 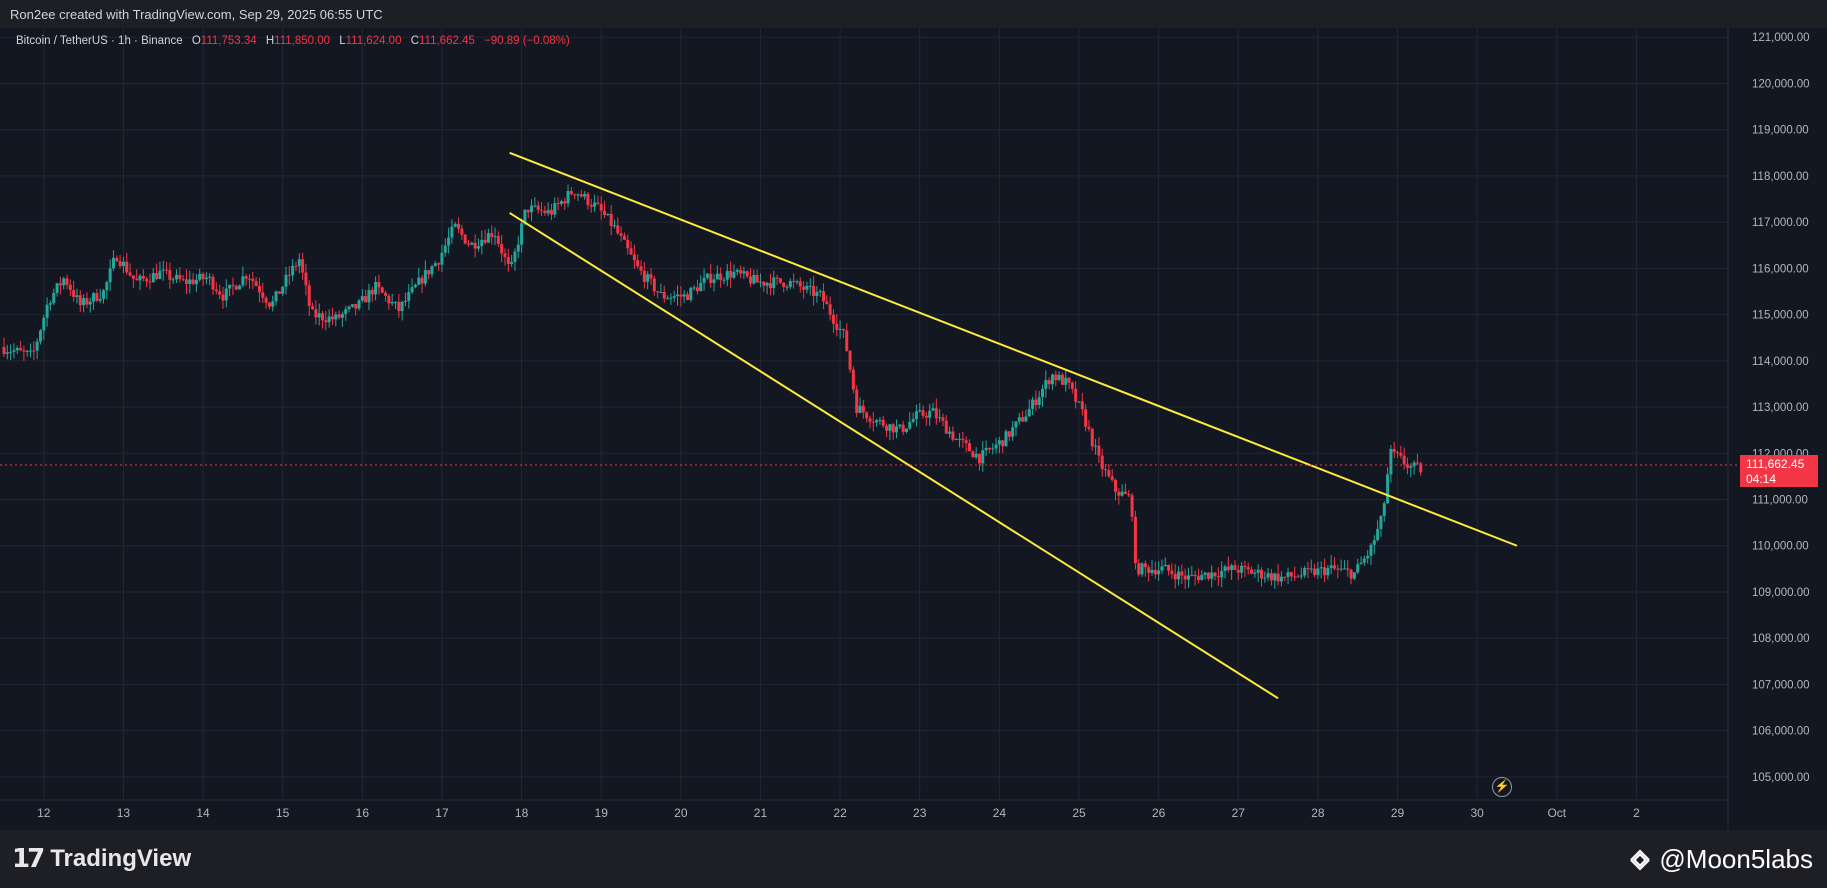 What do you see at coordinates (1780, 269) in the screenshot?
I see `price-tick-label: 116,000.00` at bounding box center [1780, 269].